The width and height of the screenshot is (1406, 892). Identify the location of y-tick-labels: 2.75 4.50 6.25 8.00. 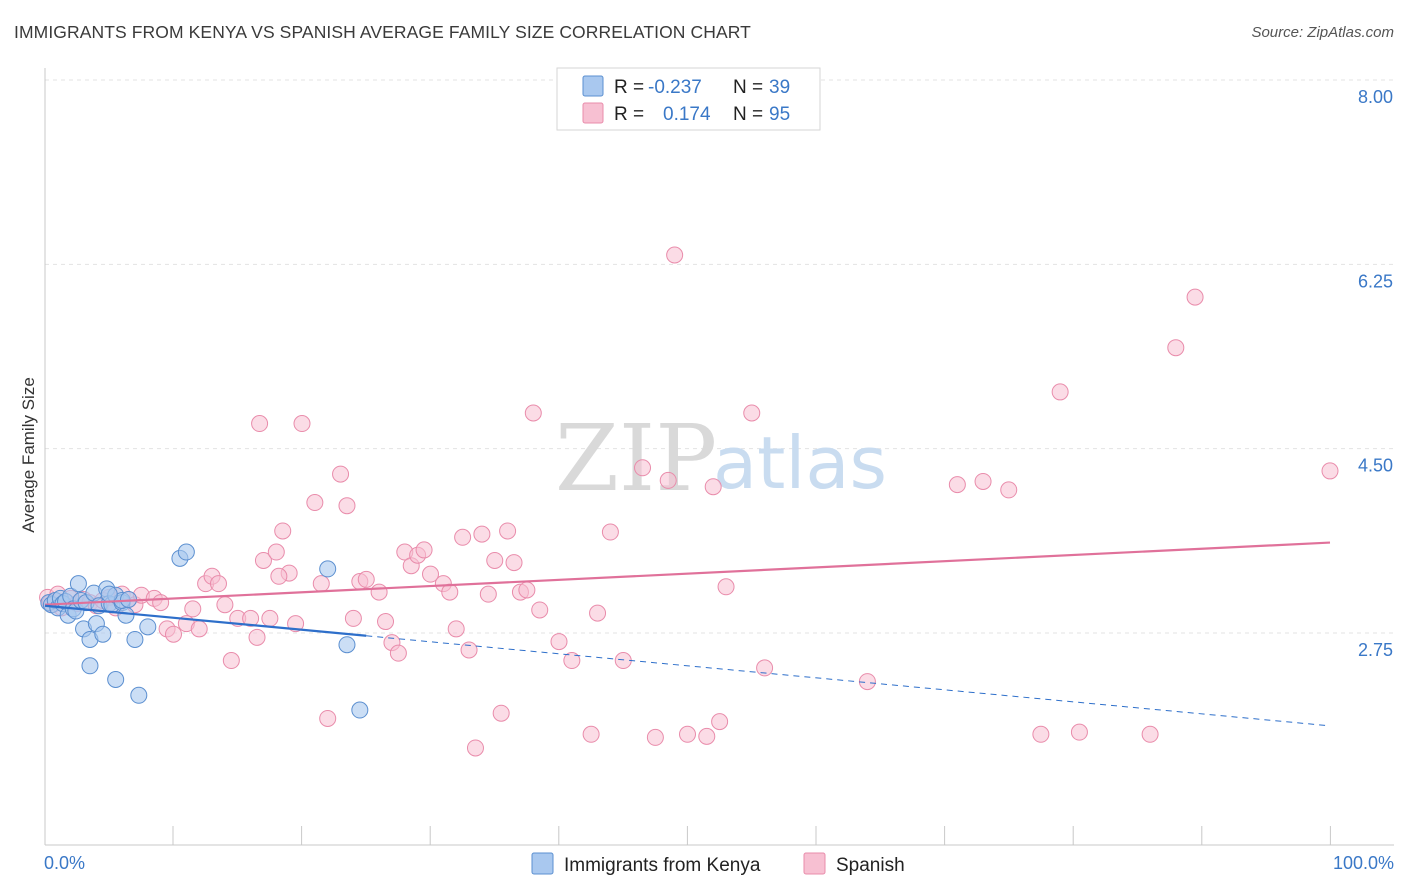
(1375, 373).